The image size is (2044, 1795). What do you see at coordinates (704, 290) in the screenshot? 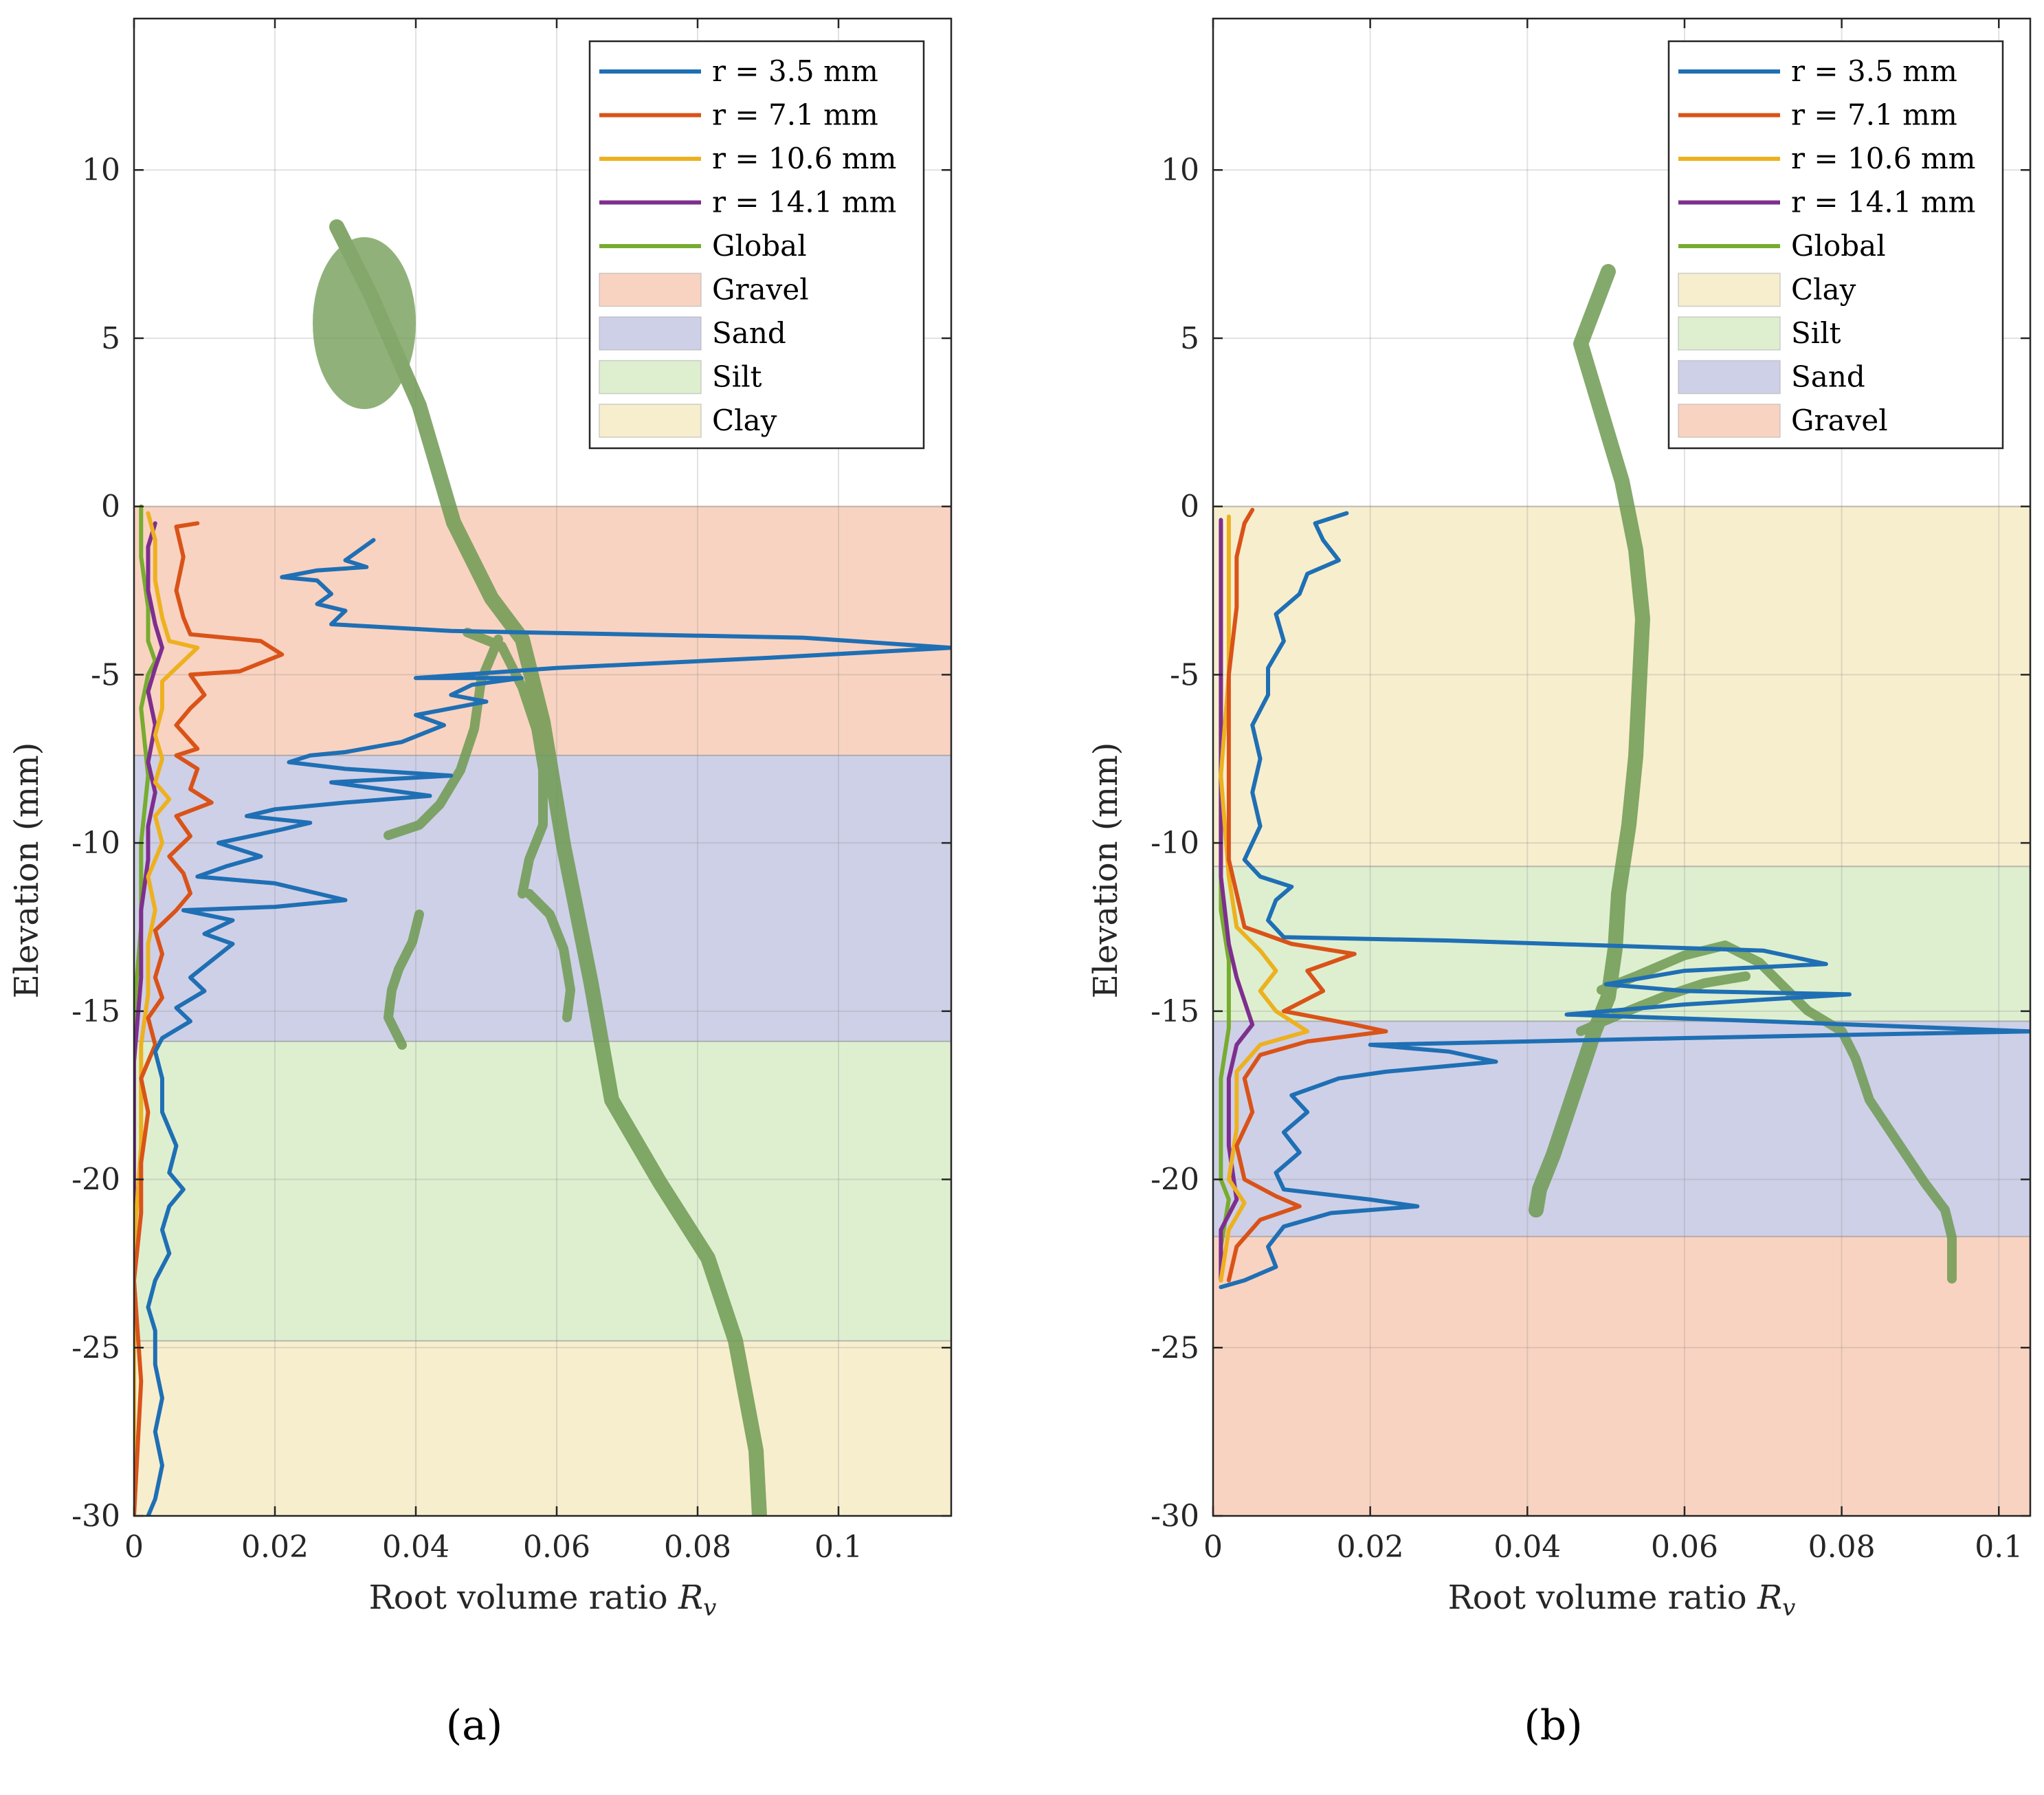
I see `panel-a-legend-item-gravel: Gravel` at bounding box center [704, 290].